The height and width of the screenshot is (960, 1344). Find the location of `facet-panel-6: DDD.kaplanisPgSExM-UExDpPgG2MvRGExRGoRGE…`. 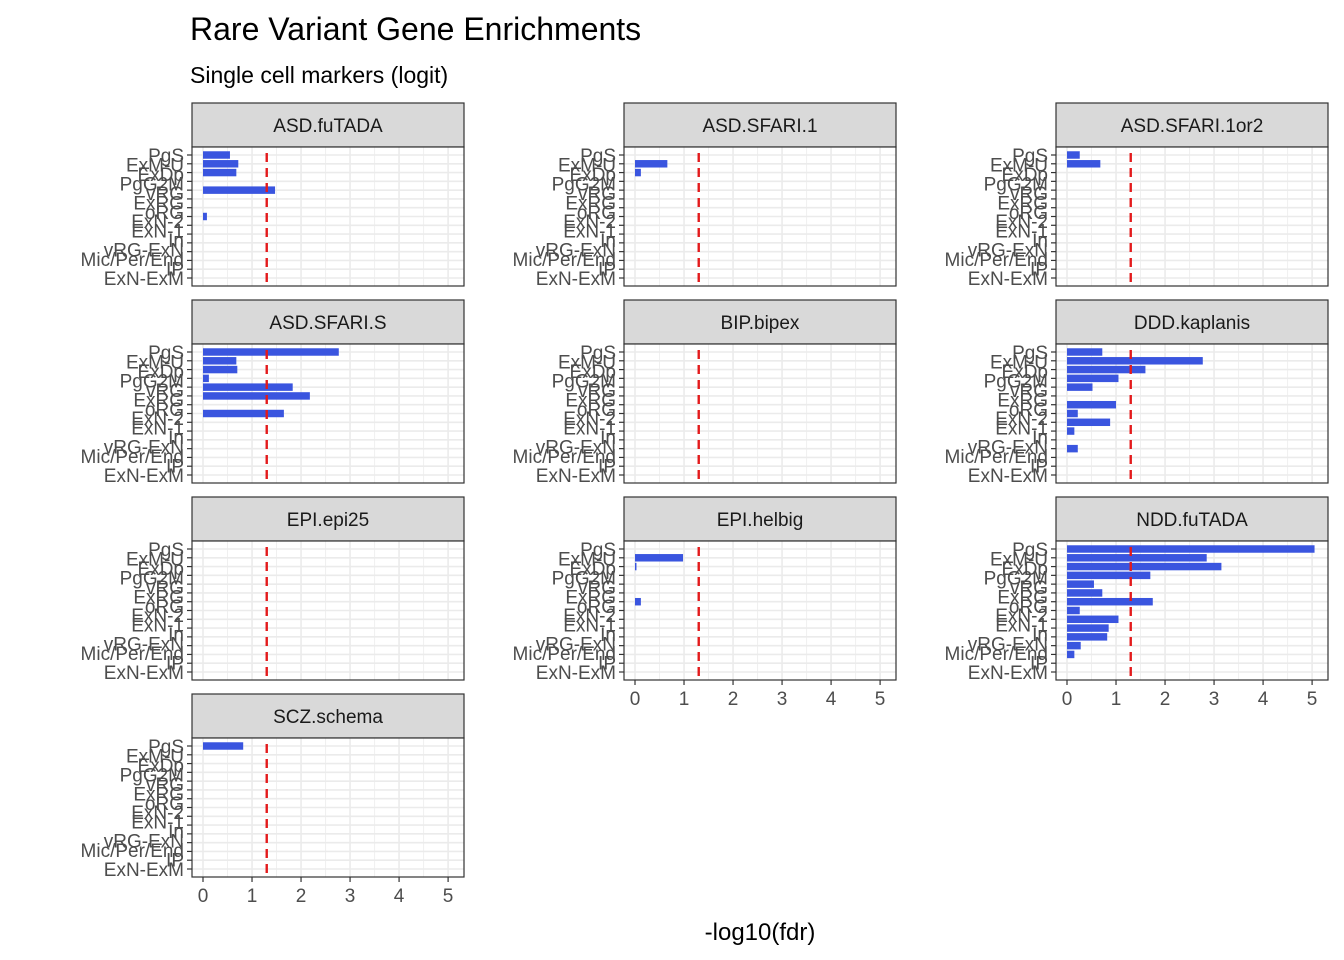

facet-panel-6: DDD.kaplanisPgSExM-UExDpPgG2MvRGExRGoRGE… is located at coordinates (1137, 393).